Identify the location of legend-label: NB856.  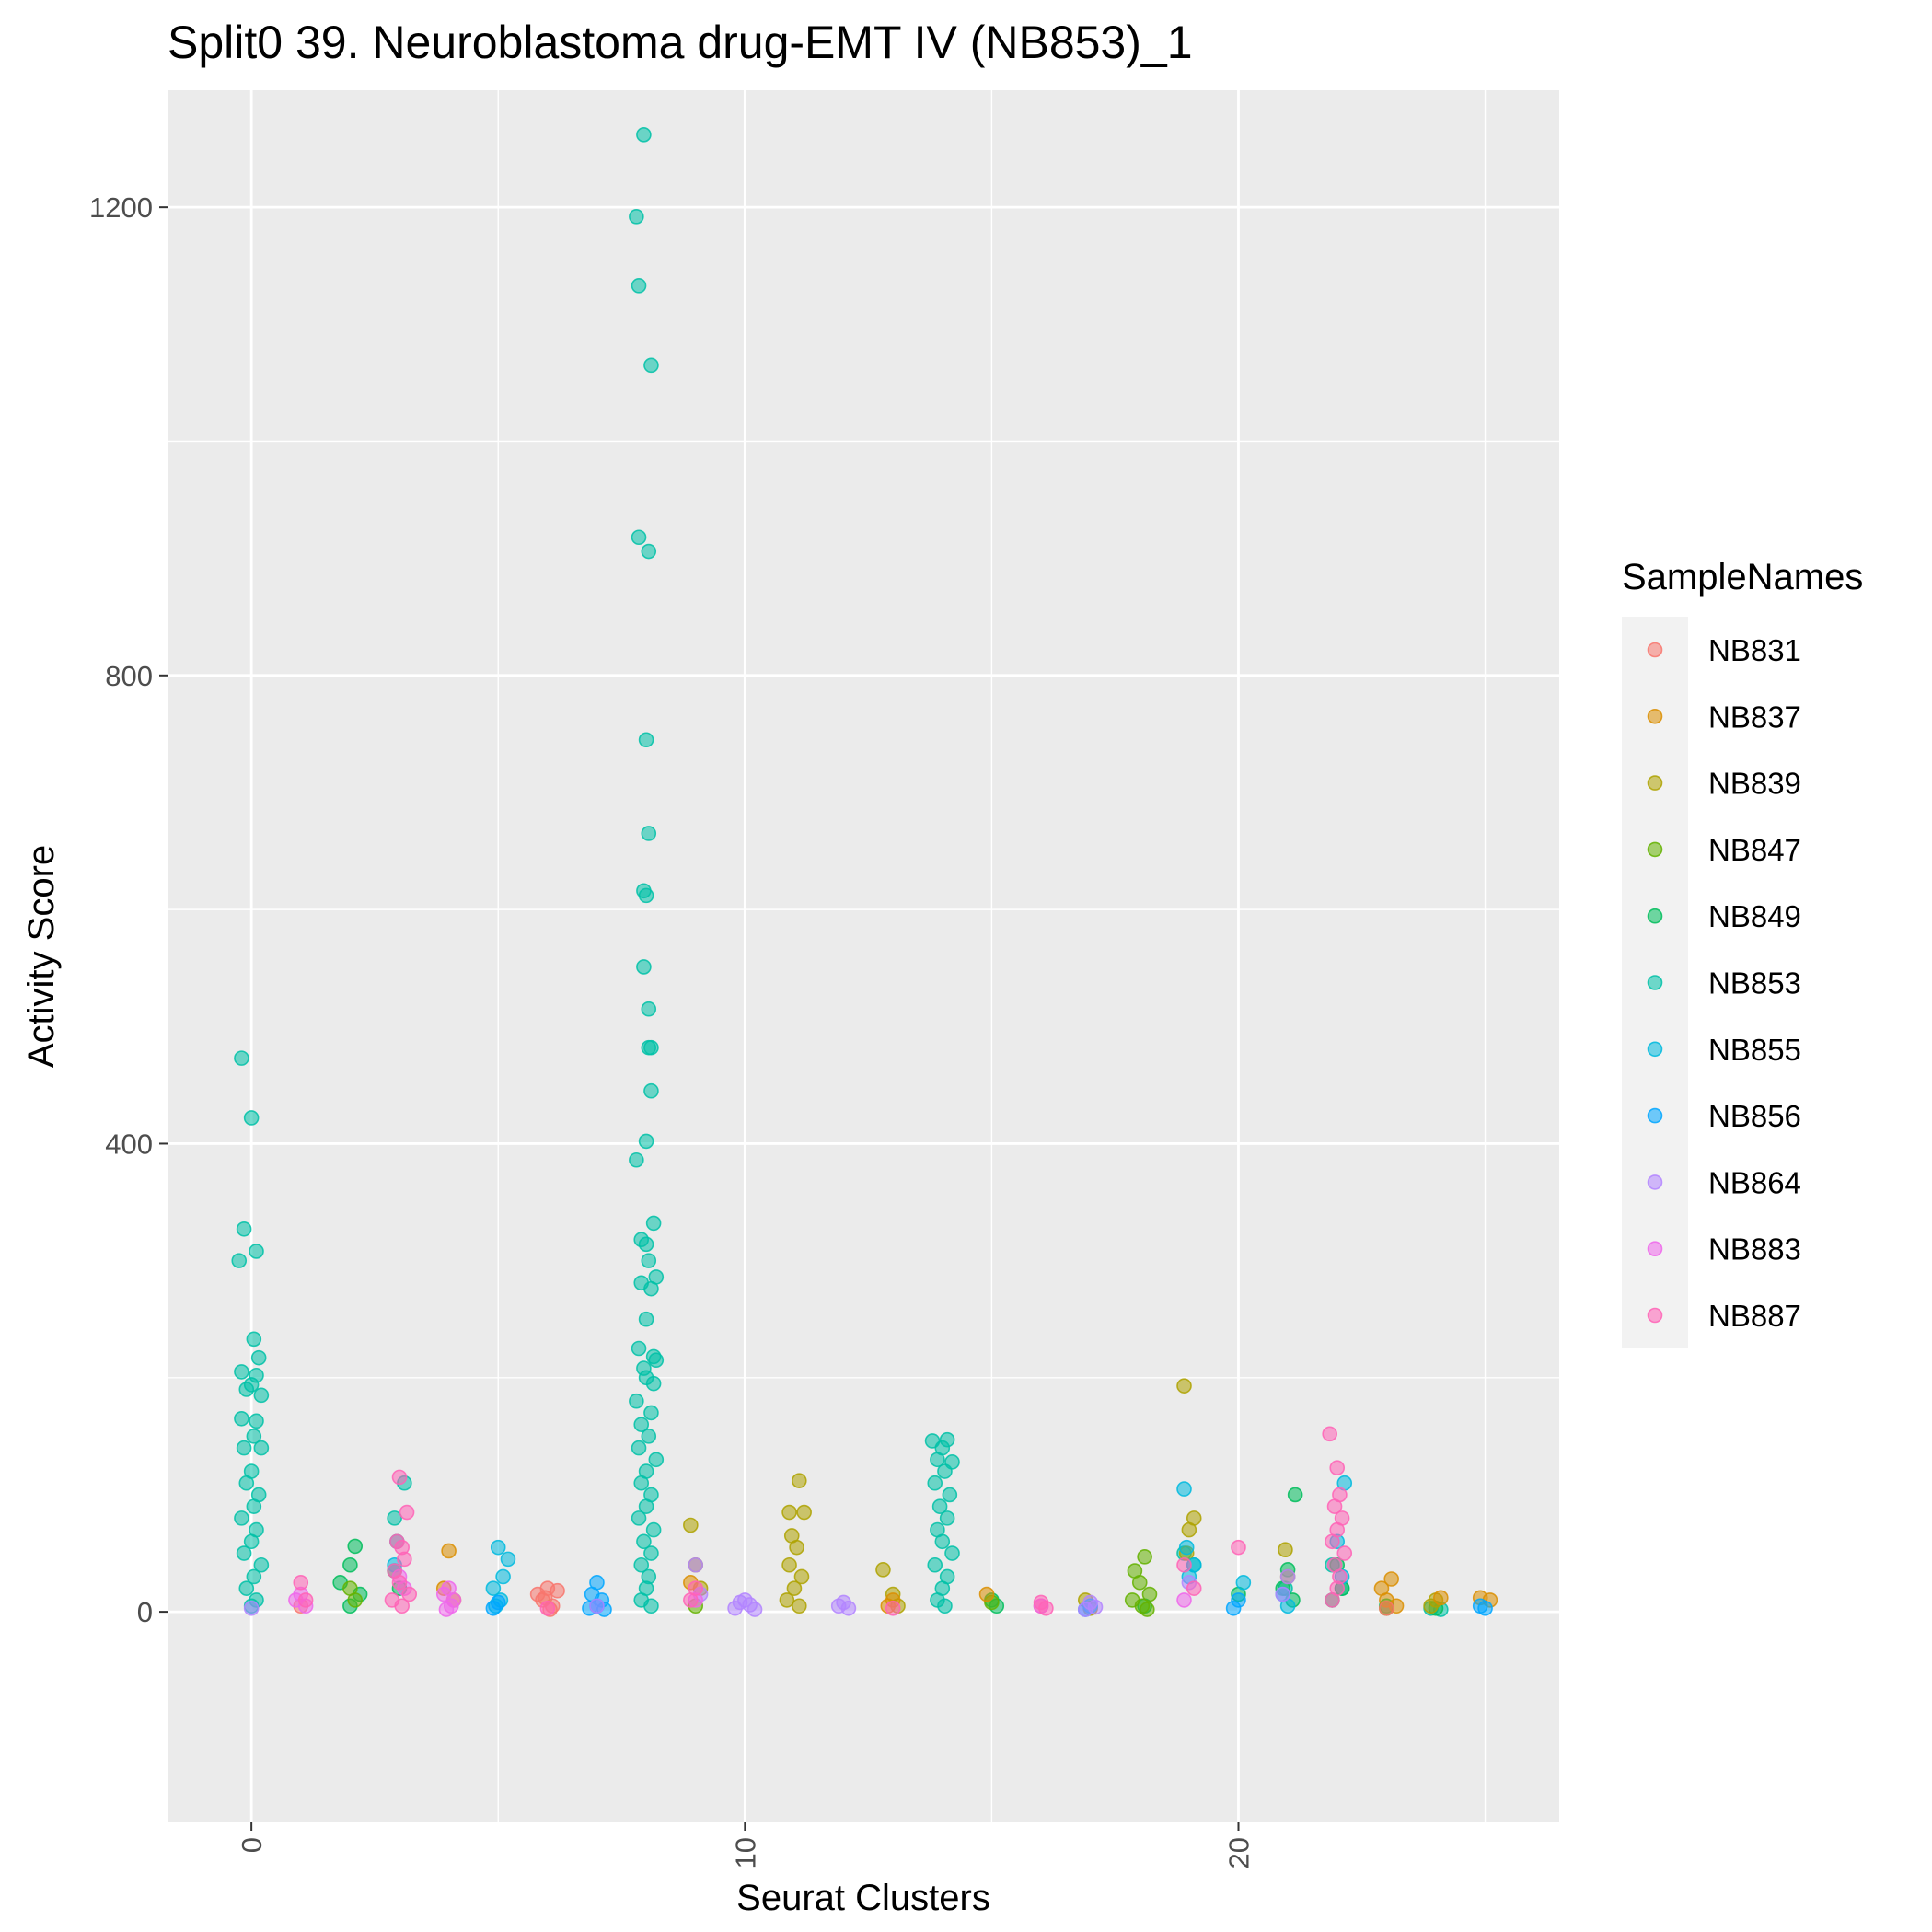
(1755, 1116).